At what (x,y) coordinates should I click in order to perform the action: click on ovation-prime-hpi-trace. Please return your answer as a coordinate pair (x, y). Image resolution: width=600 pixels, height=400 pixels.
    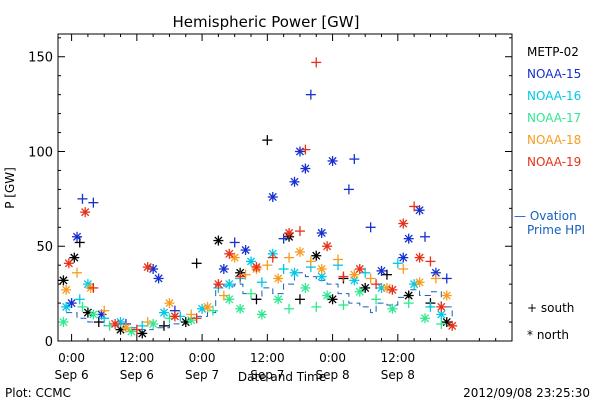
    Looking at the image, I should click on (259, 301).